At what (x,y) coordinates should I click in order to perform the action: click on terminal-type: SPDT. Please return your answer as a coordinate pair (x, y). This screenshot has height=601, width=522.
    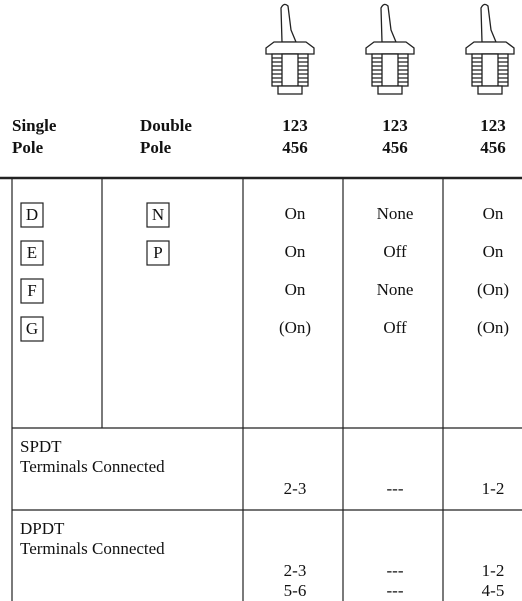
    Looking at the image, I should click on (41, 446).